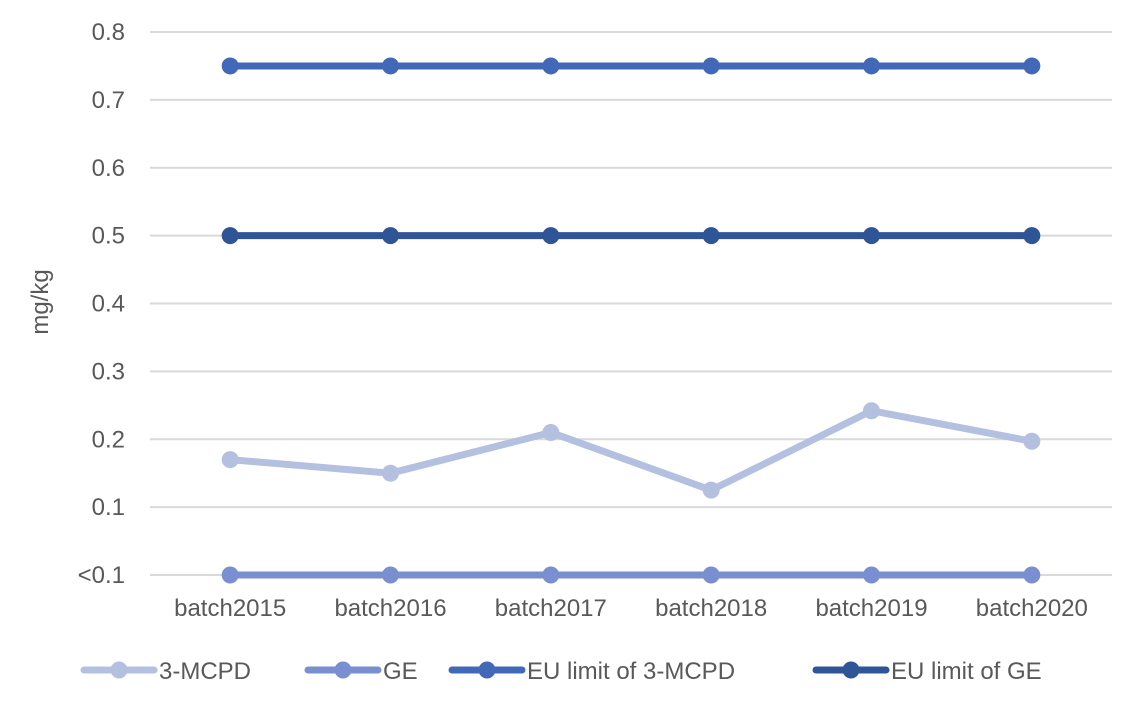 The image size is (1139, 715). Describe the element at coordinates (108, 100) in the screenshot. I see `y-tick-label: 0.7` at that location.